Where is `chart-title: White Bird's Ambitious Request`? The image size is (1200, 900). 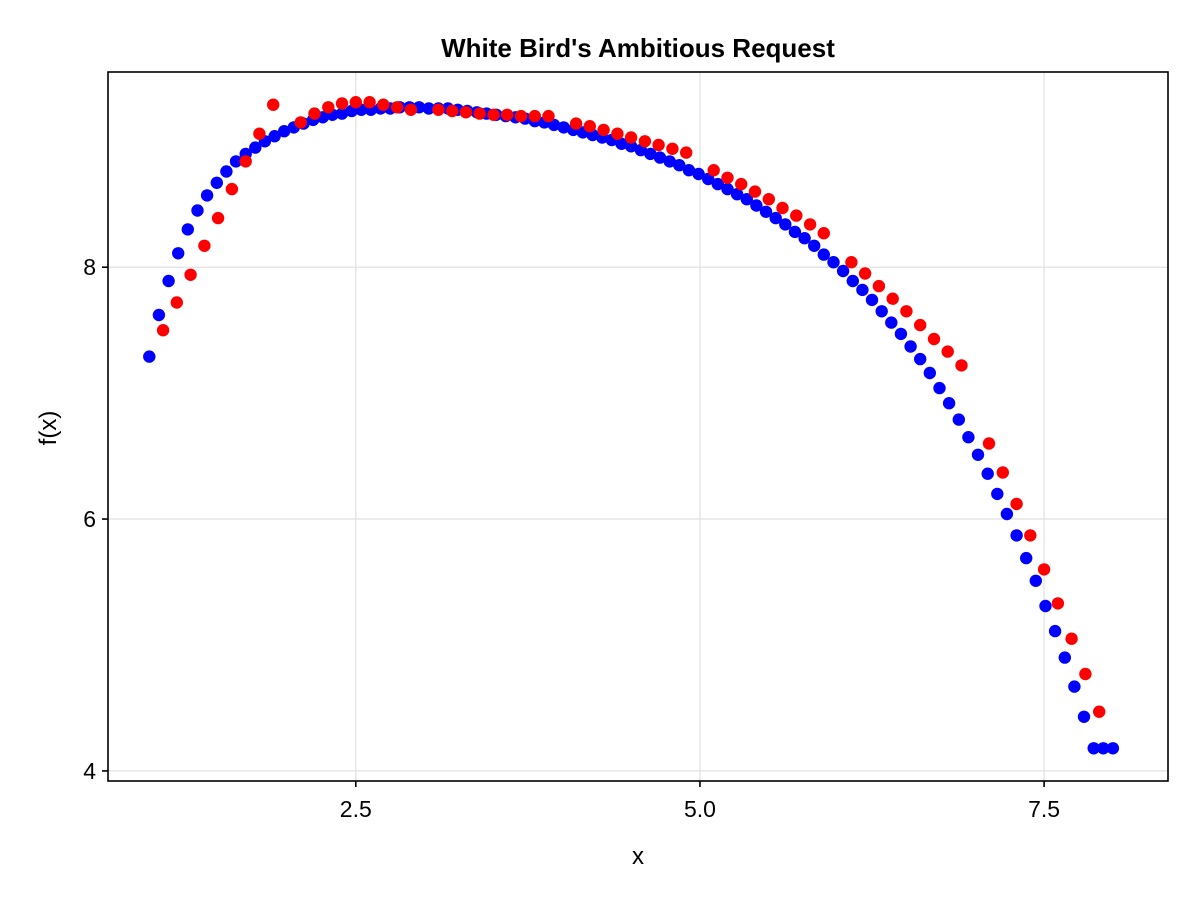 chart-title: White Bird's Ambitious Request is located at coordinates (638, 48).